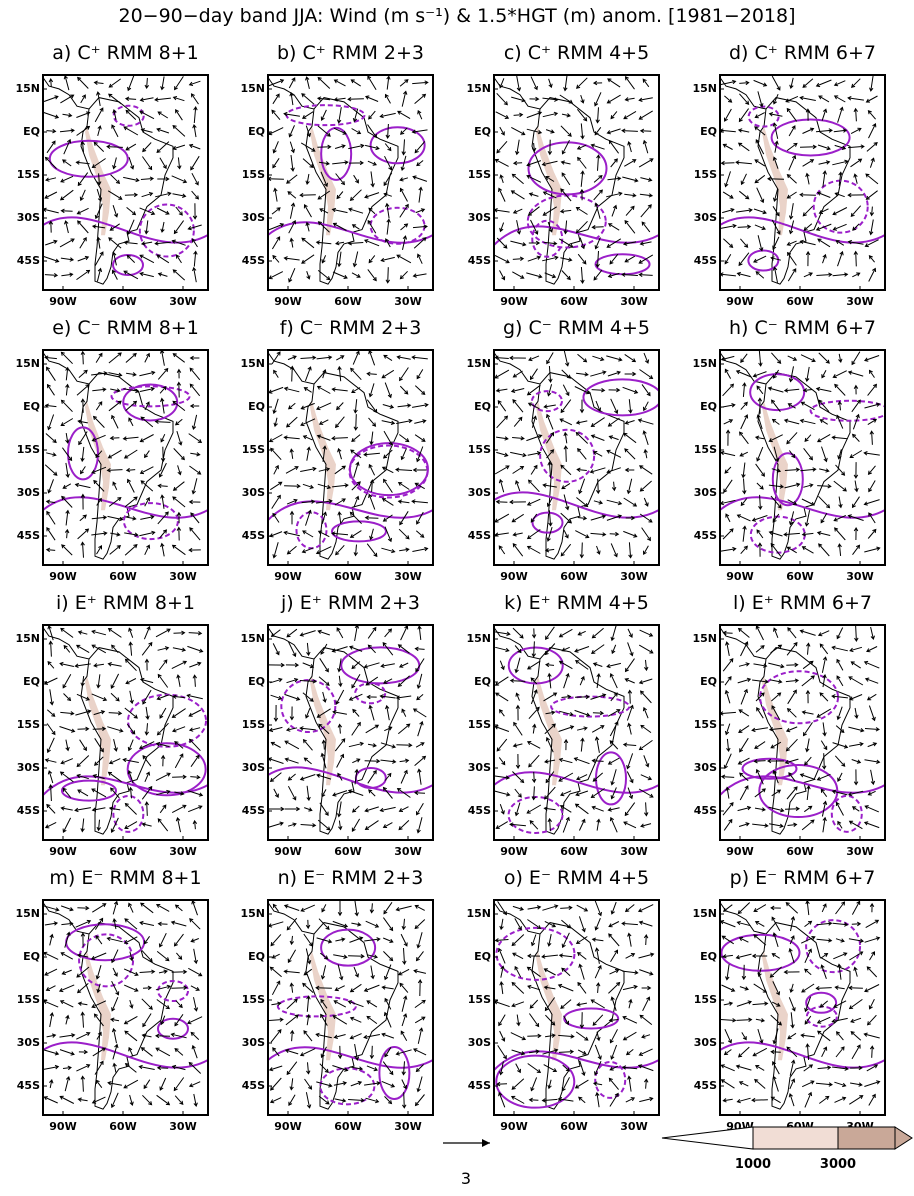  I want to click on panel-frame, so click(576, 1007).